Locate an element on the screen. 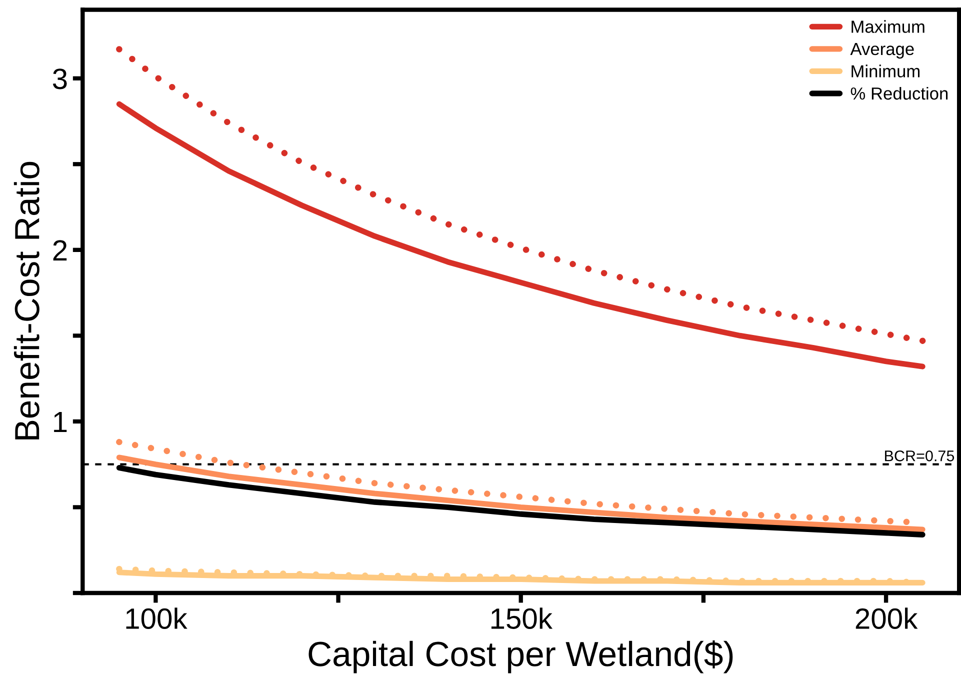 The height and width of the screenshot is (696, 961). legend-label: % Reduction is located at coordinates (899, 93).